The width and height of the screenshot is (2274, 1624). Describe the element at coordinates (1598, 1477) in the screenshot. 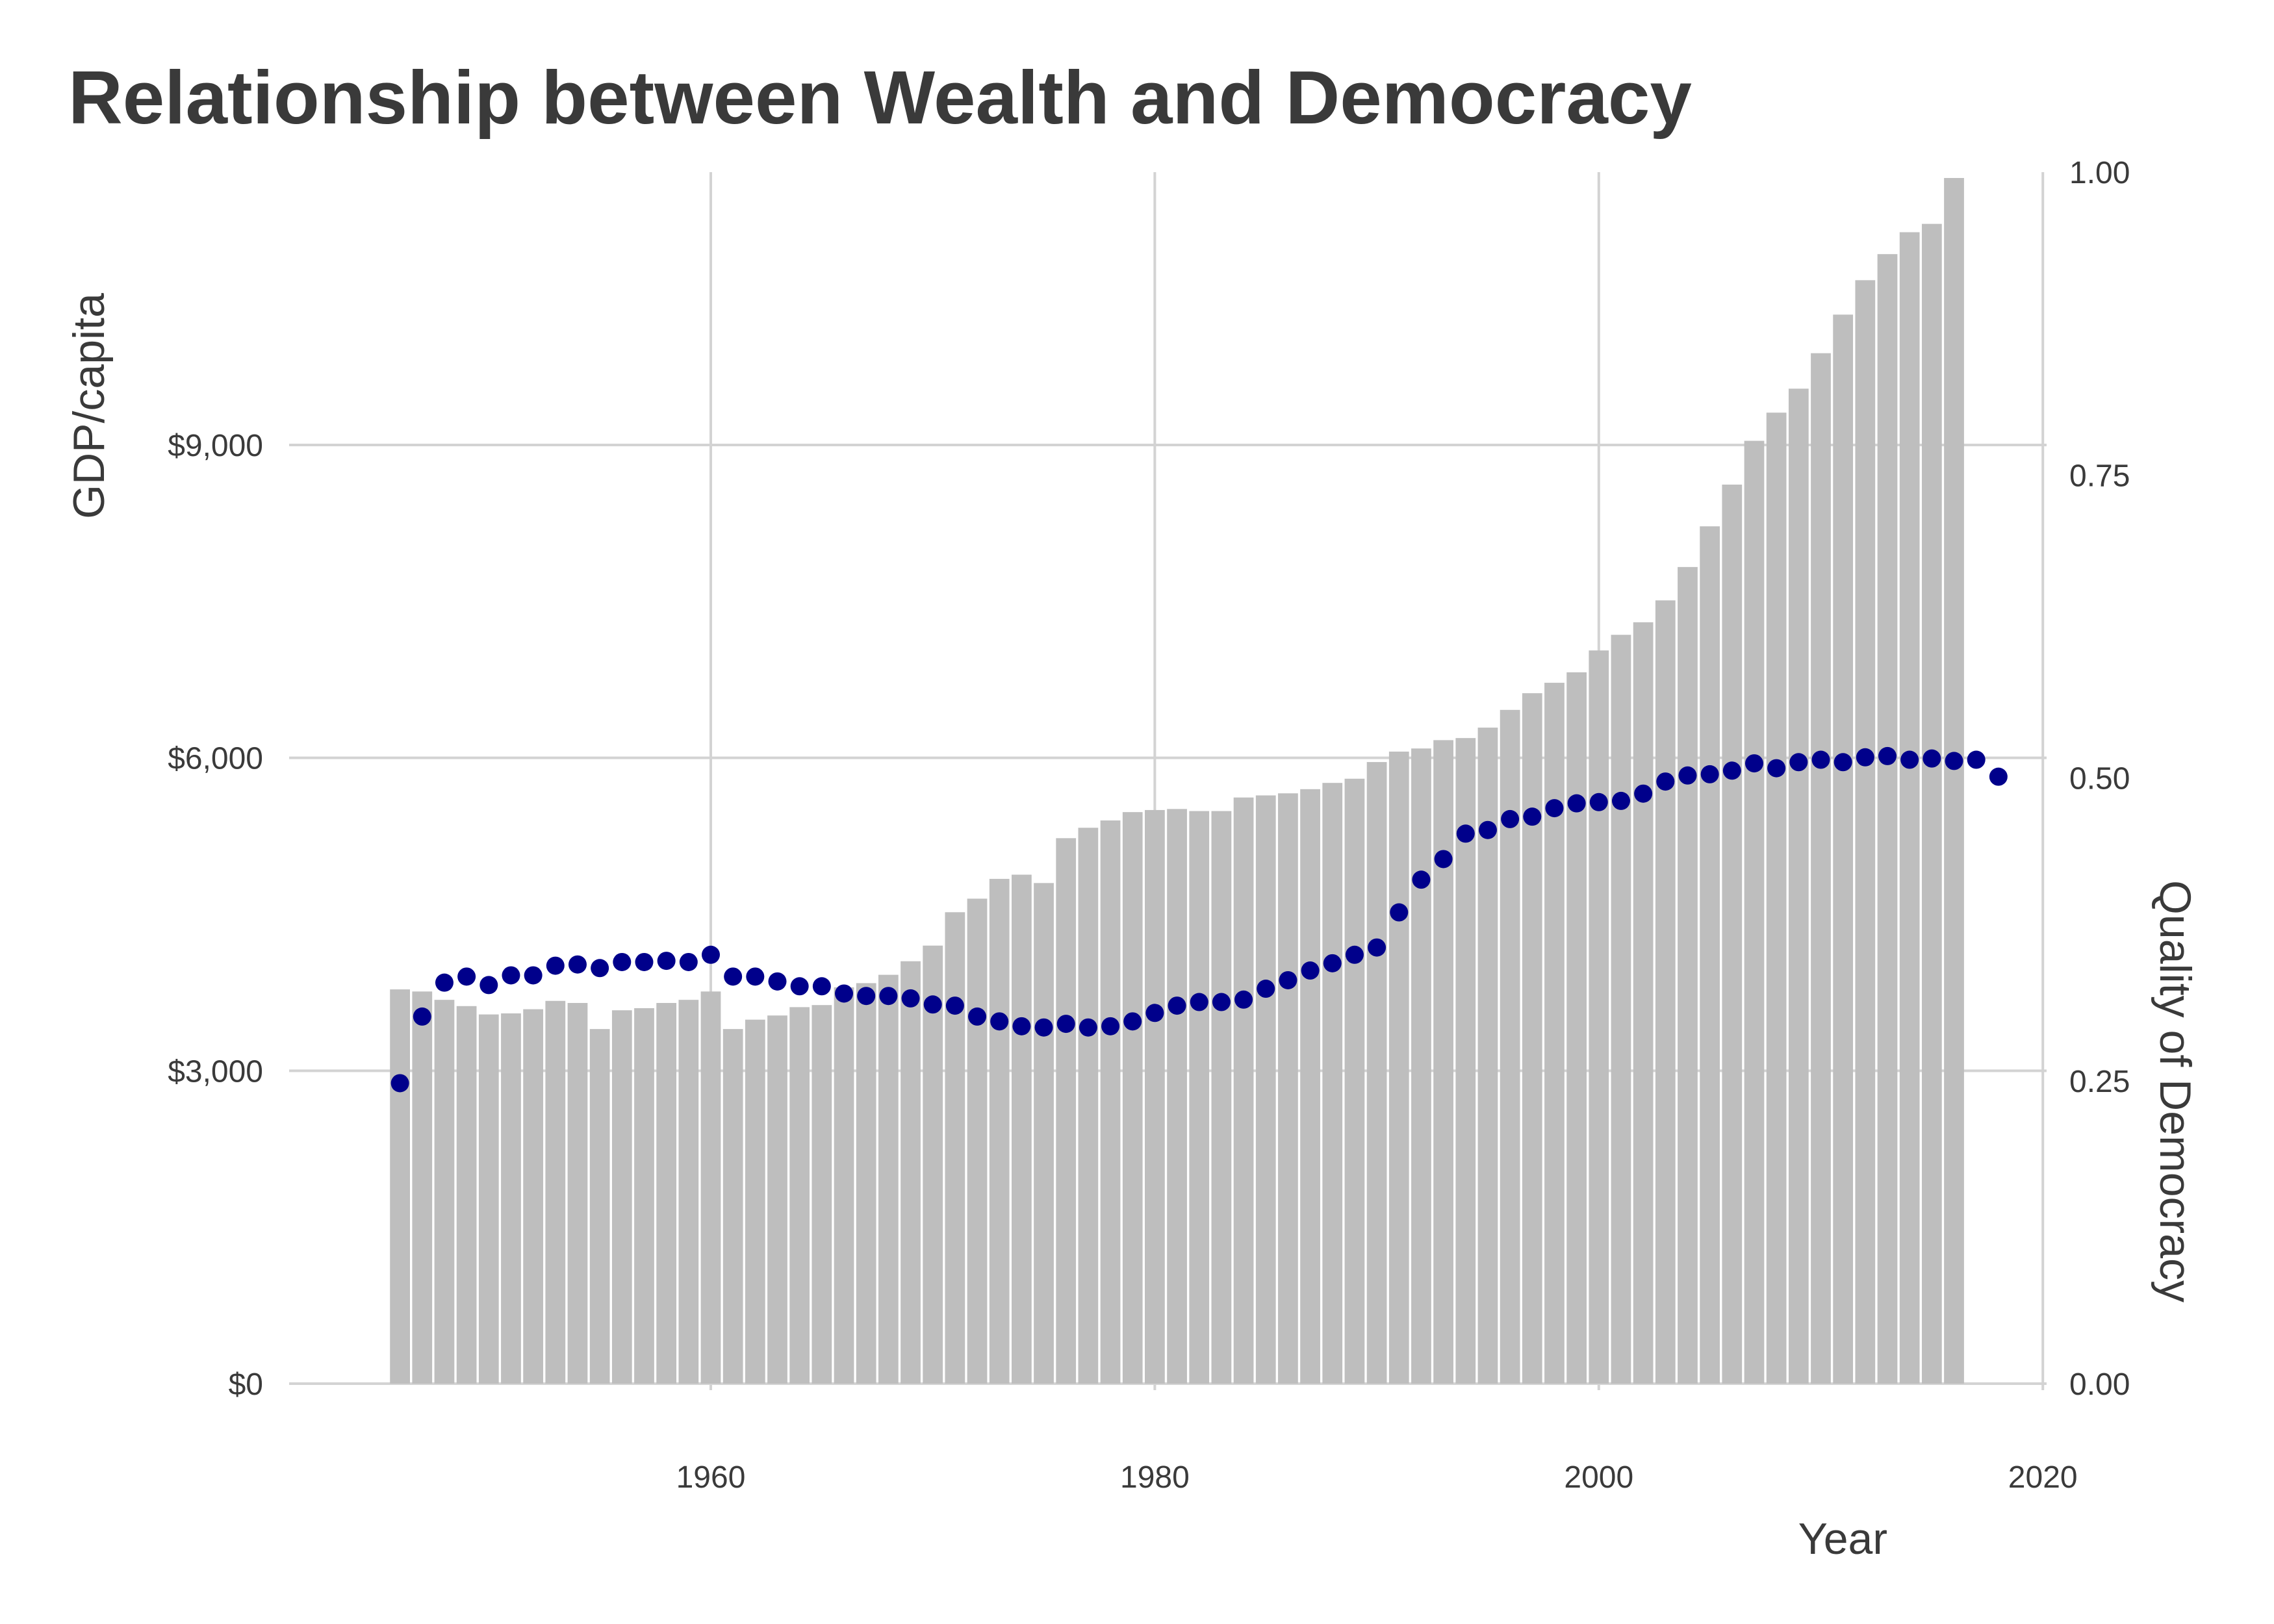

I see `x-tick-label: 2000` at that location.